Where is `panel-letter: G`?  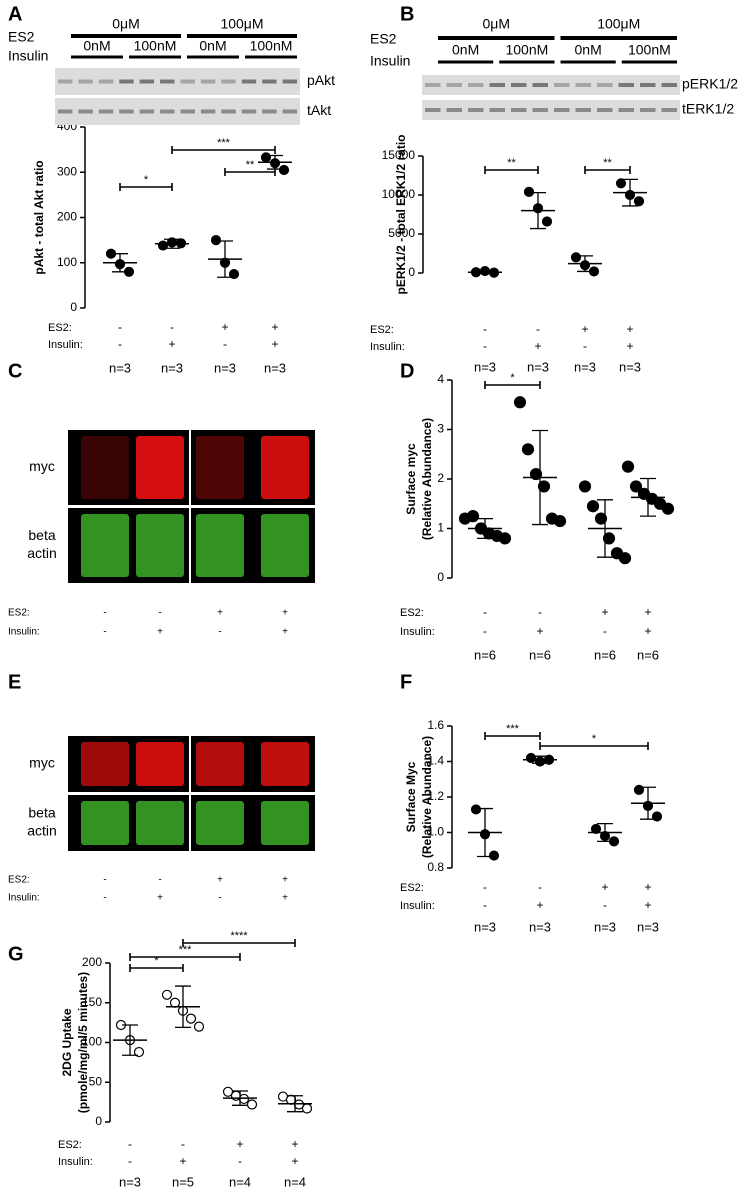
panel-letter: G is located at coordinates (16, 954).